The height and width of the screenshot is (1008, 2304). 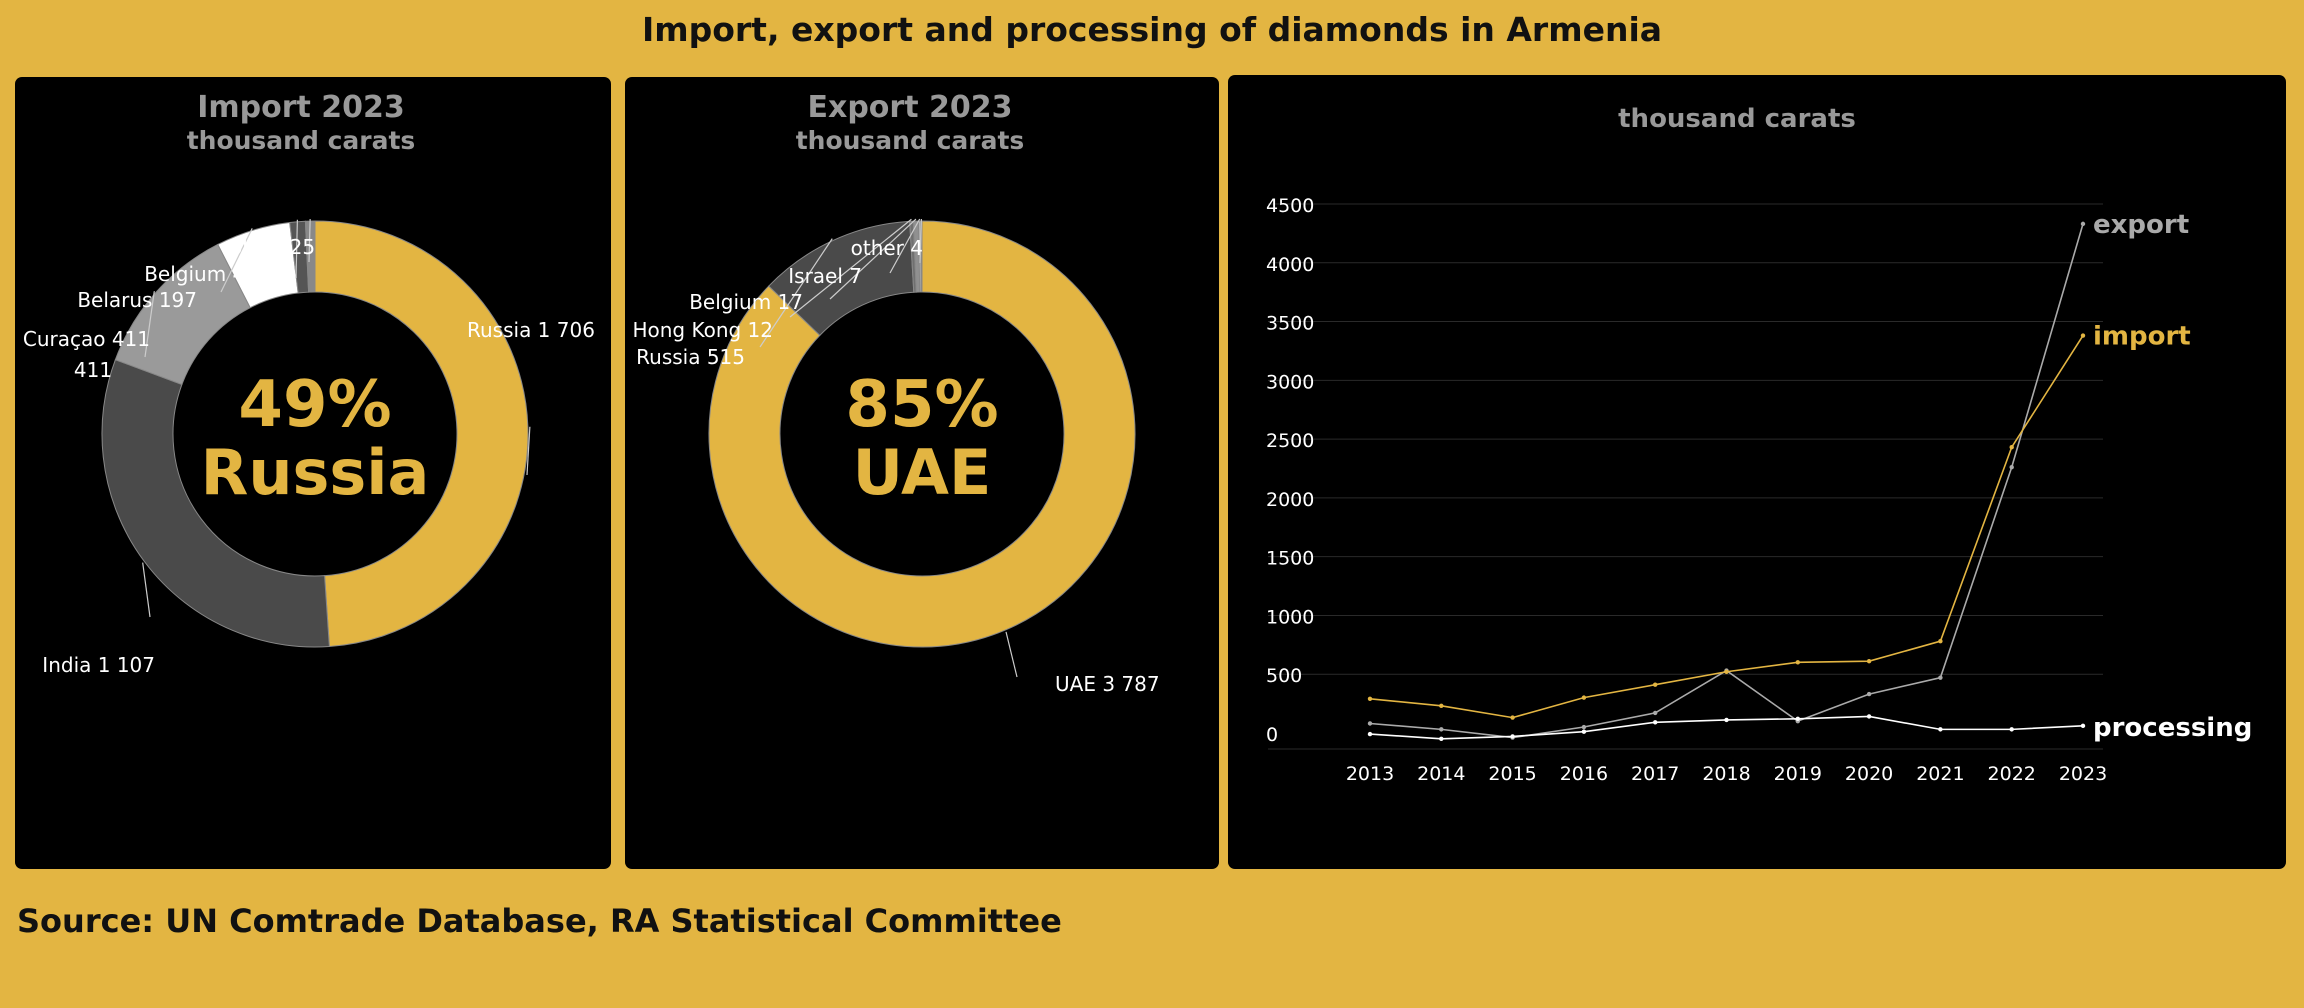 I want to click on slice-label-cura-ao-411: Curaçao 411, so click(x=86, y=339).